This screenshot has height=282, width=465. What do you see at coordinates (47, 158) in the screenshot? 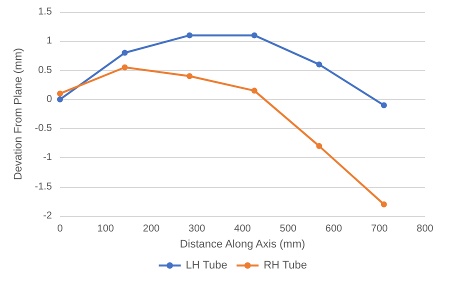
I see `y-tick-label: -1` at bounding box center [47, 158].